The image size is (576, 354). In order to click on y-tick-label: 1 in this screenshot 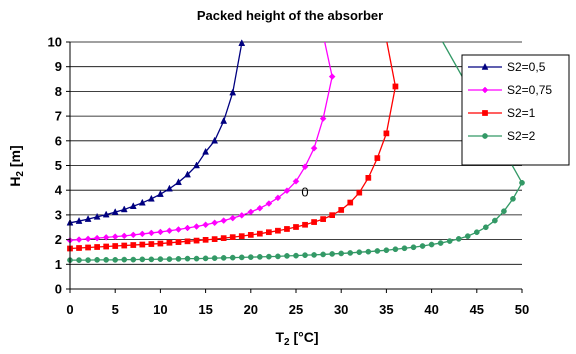, I will do `click(58, 264)`.